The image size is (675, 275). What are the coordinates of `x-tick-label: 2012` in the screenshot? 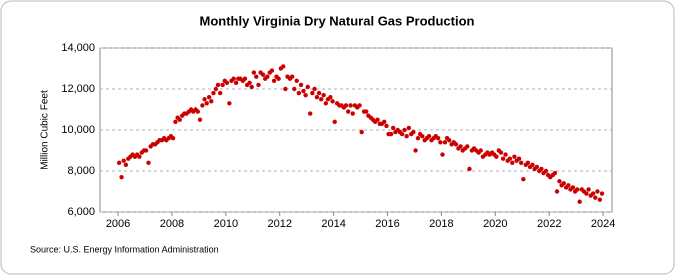 It's located at (279, 224).